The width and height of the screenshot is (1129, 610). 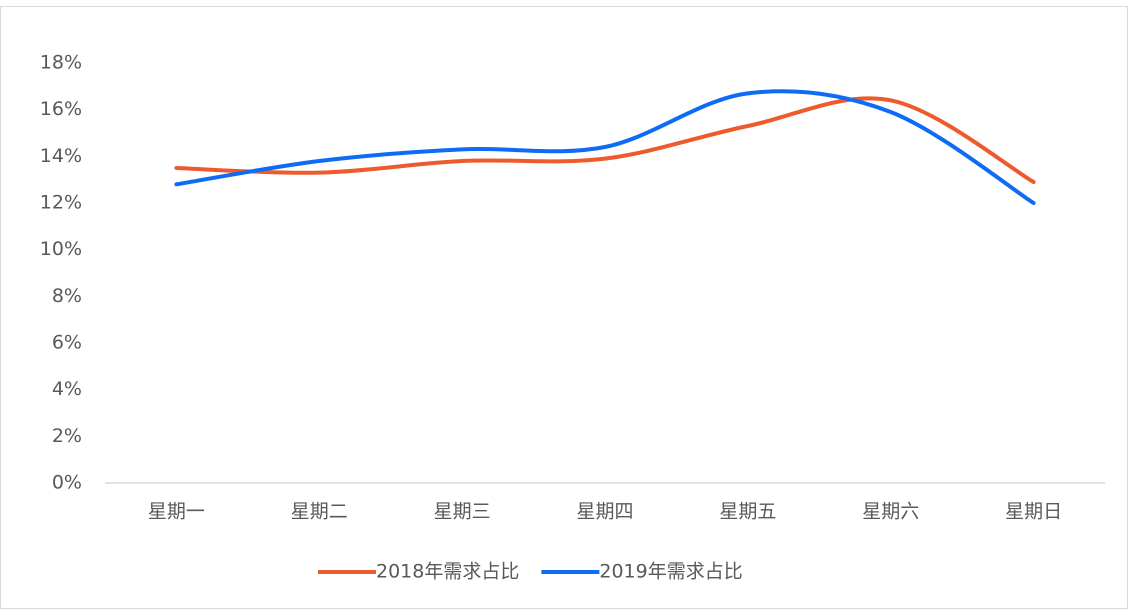 I want to click on x-tick-label: 星期一, so click(x=176, y=512).